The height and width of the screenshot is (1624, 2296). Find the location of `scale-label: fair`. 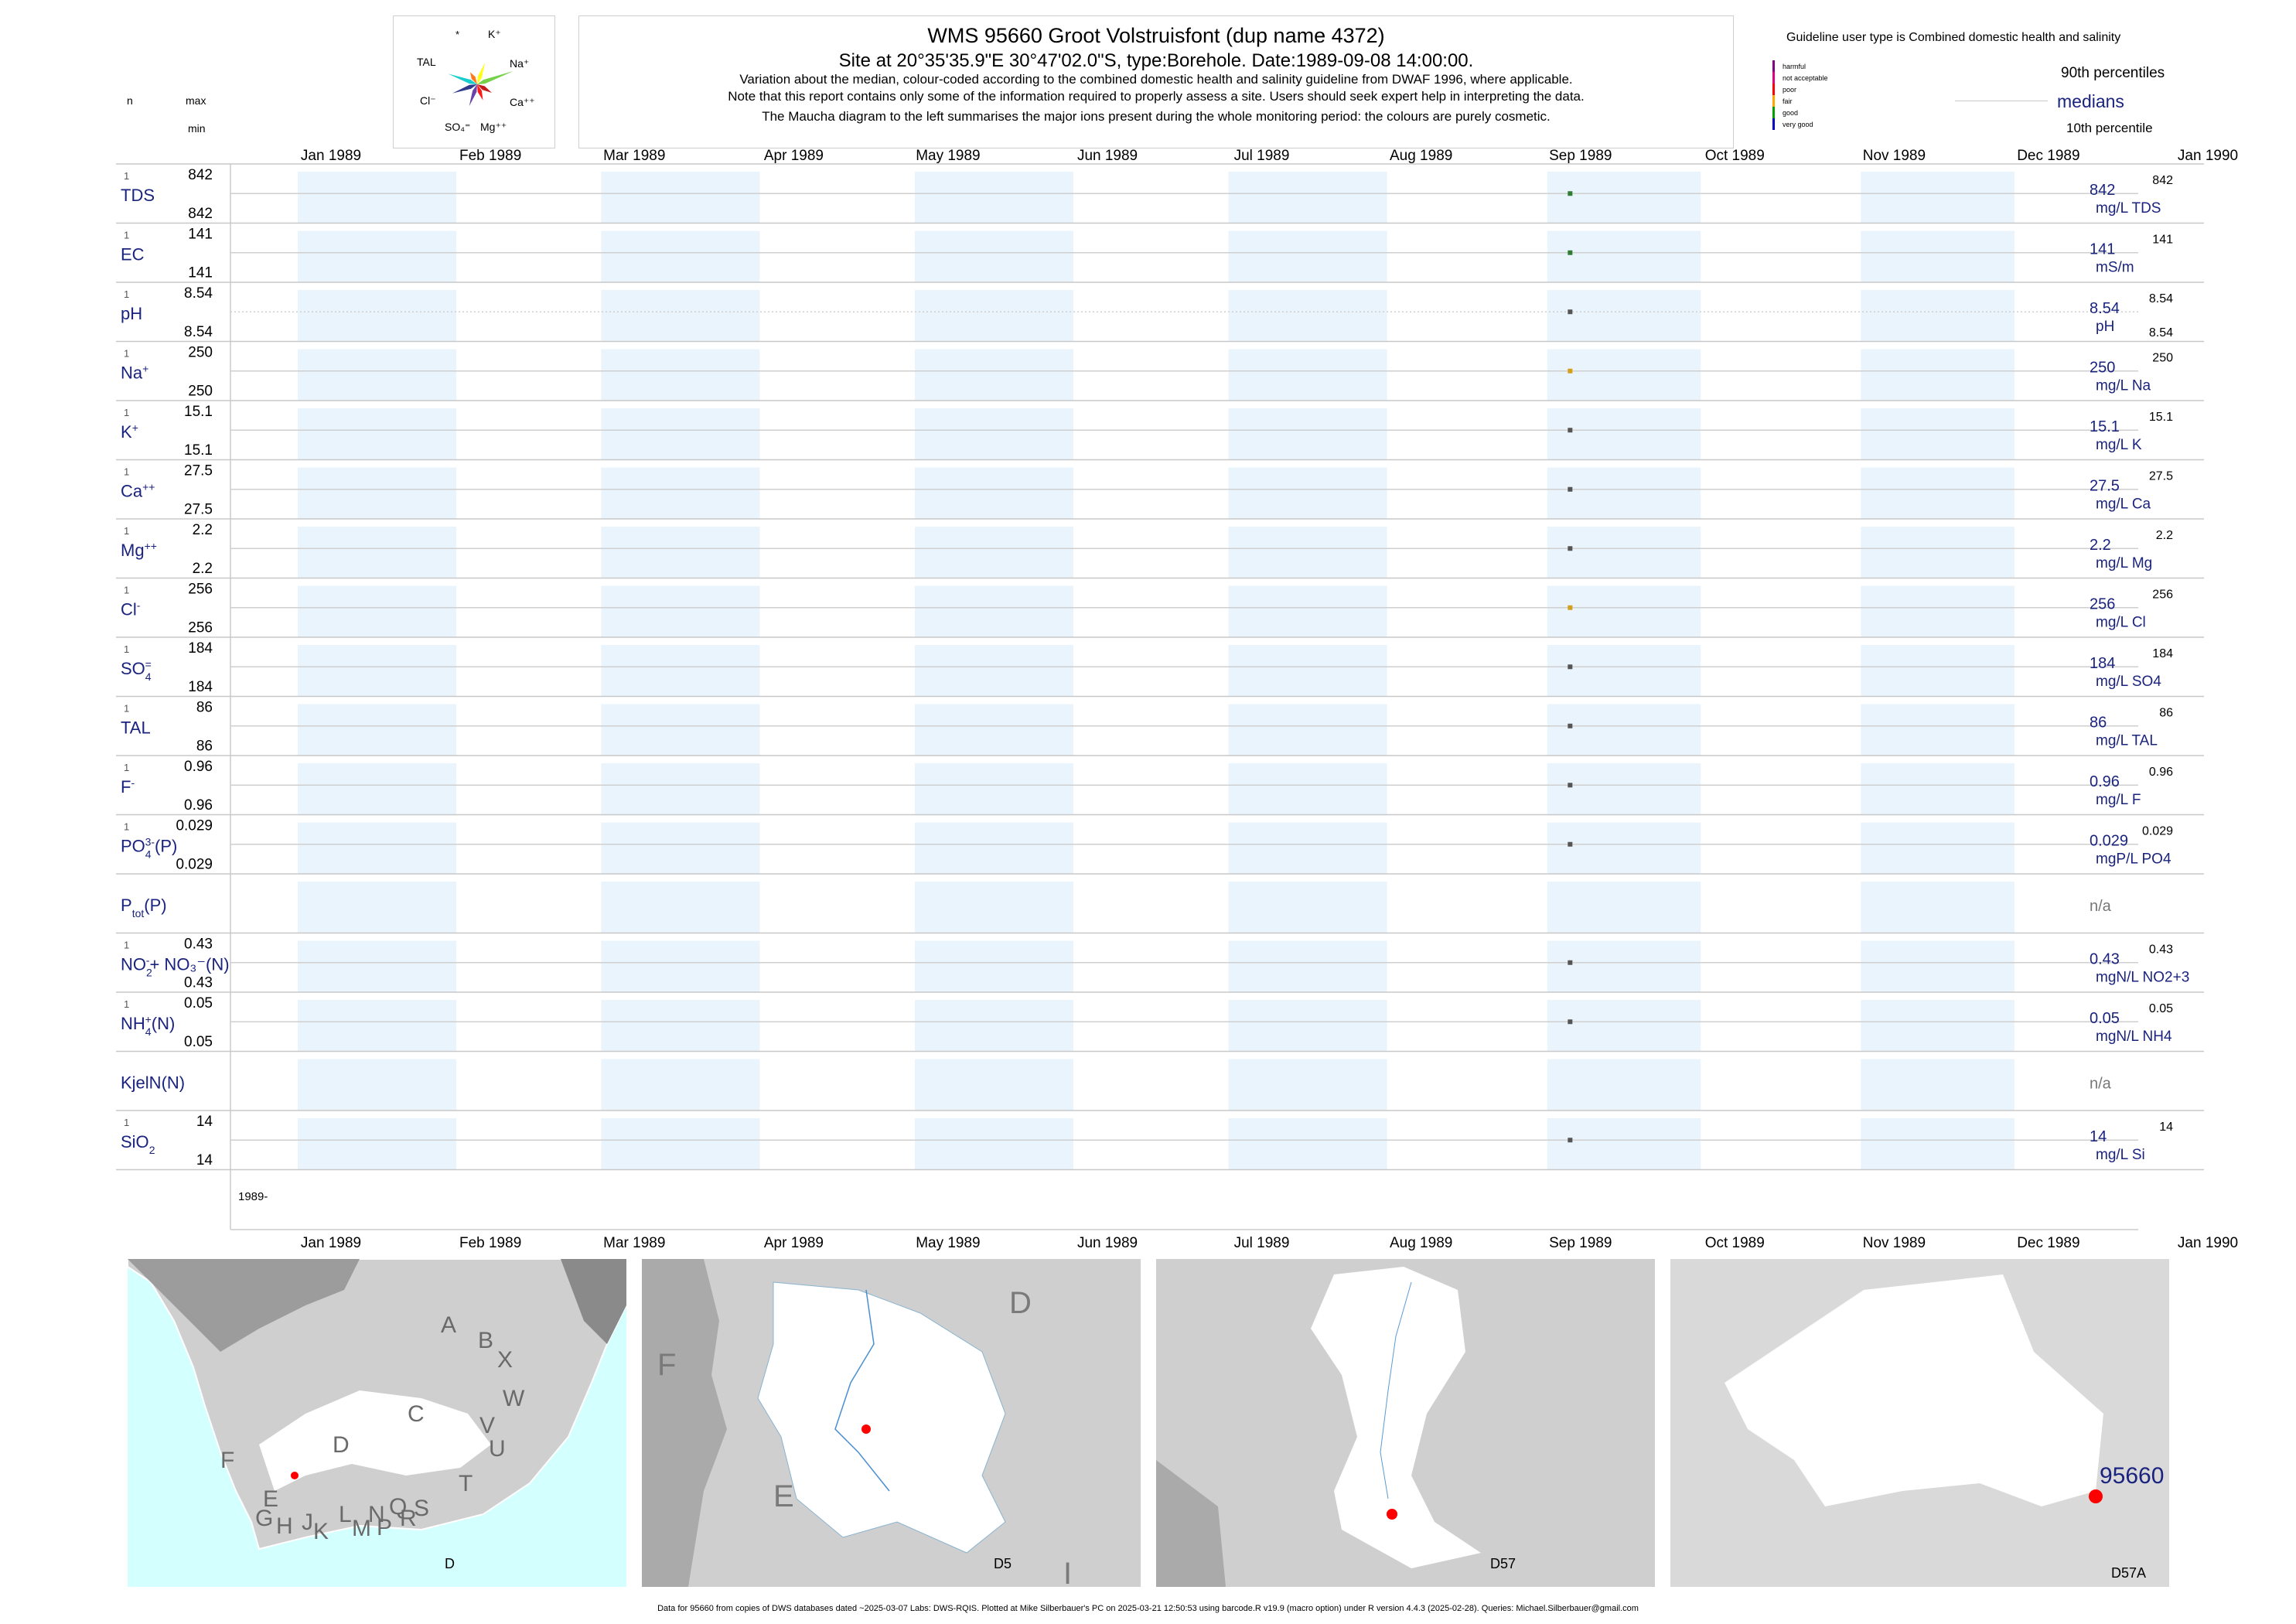

scale-label: fair is located at coordinates (1788, 101).